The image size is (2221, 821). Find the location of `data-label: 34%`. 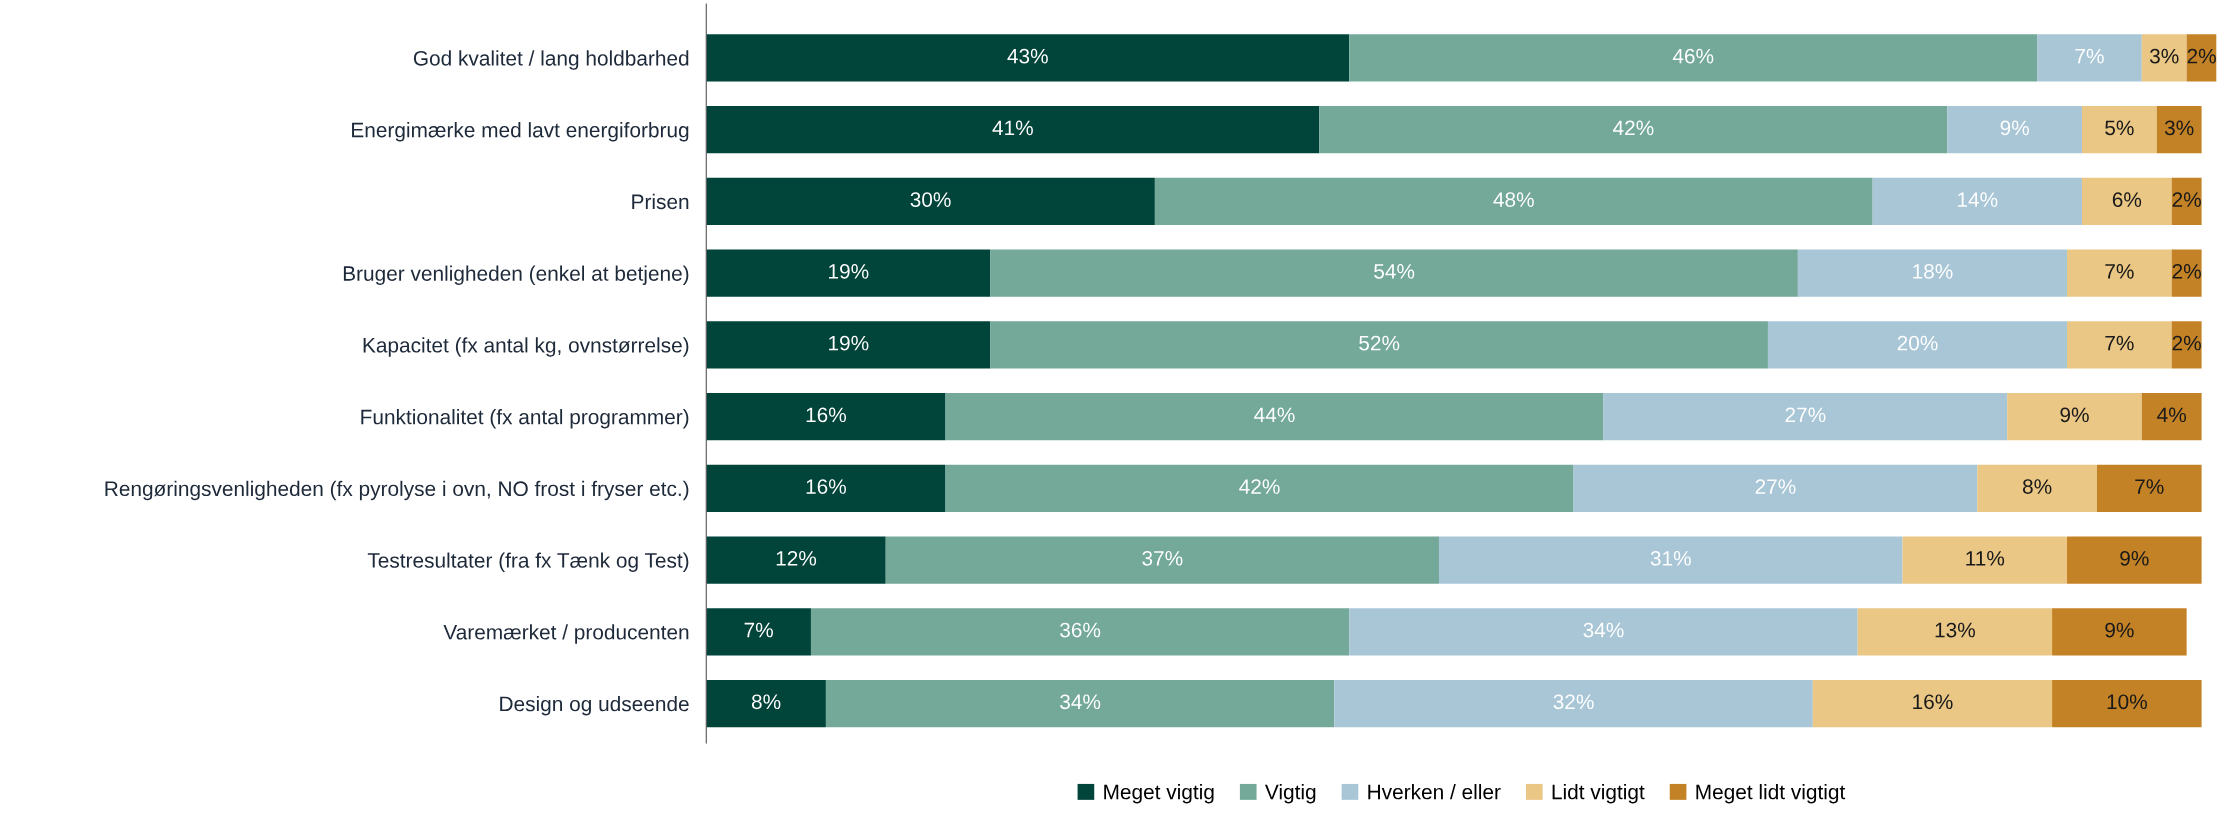

data-label: 34% is located at coordinates (1080, 702).